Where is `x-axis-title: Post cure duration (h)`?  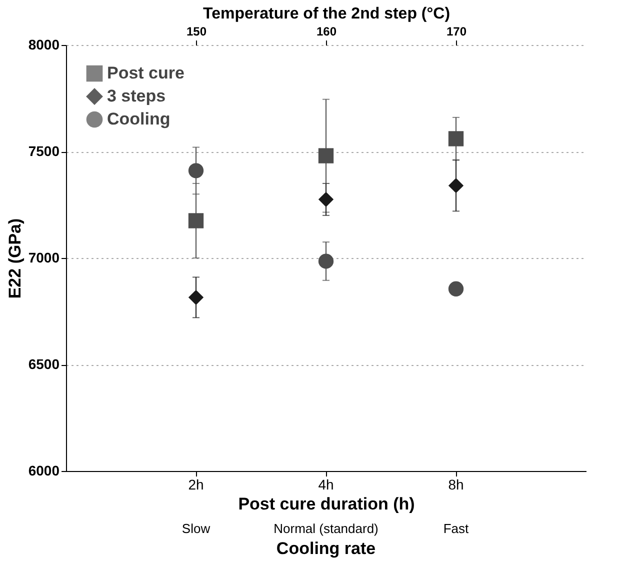 x-axis-title: Post cure duration (h) is located at coordinates (326, 504).